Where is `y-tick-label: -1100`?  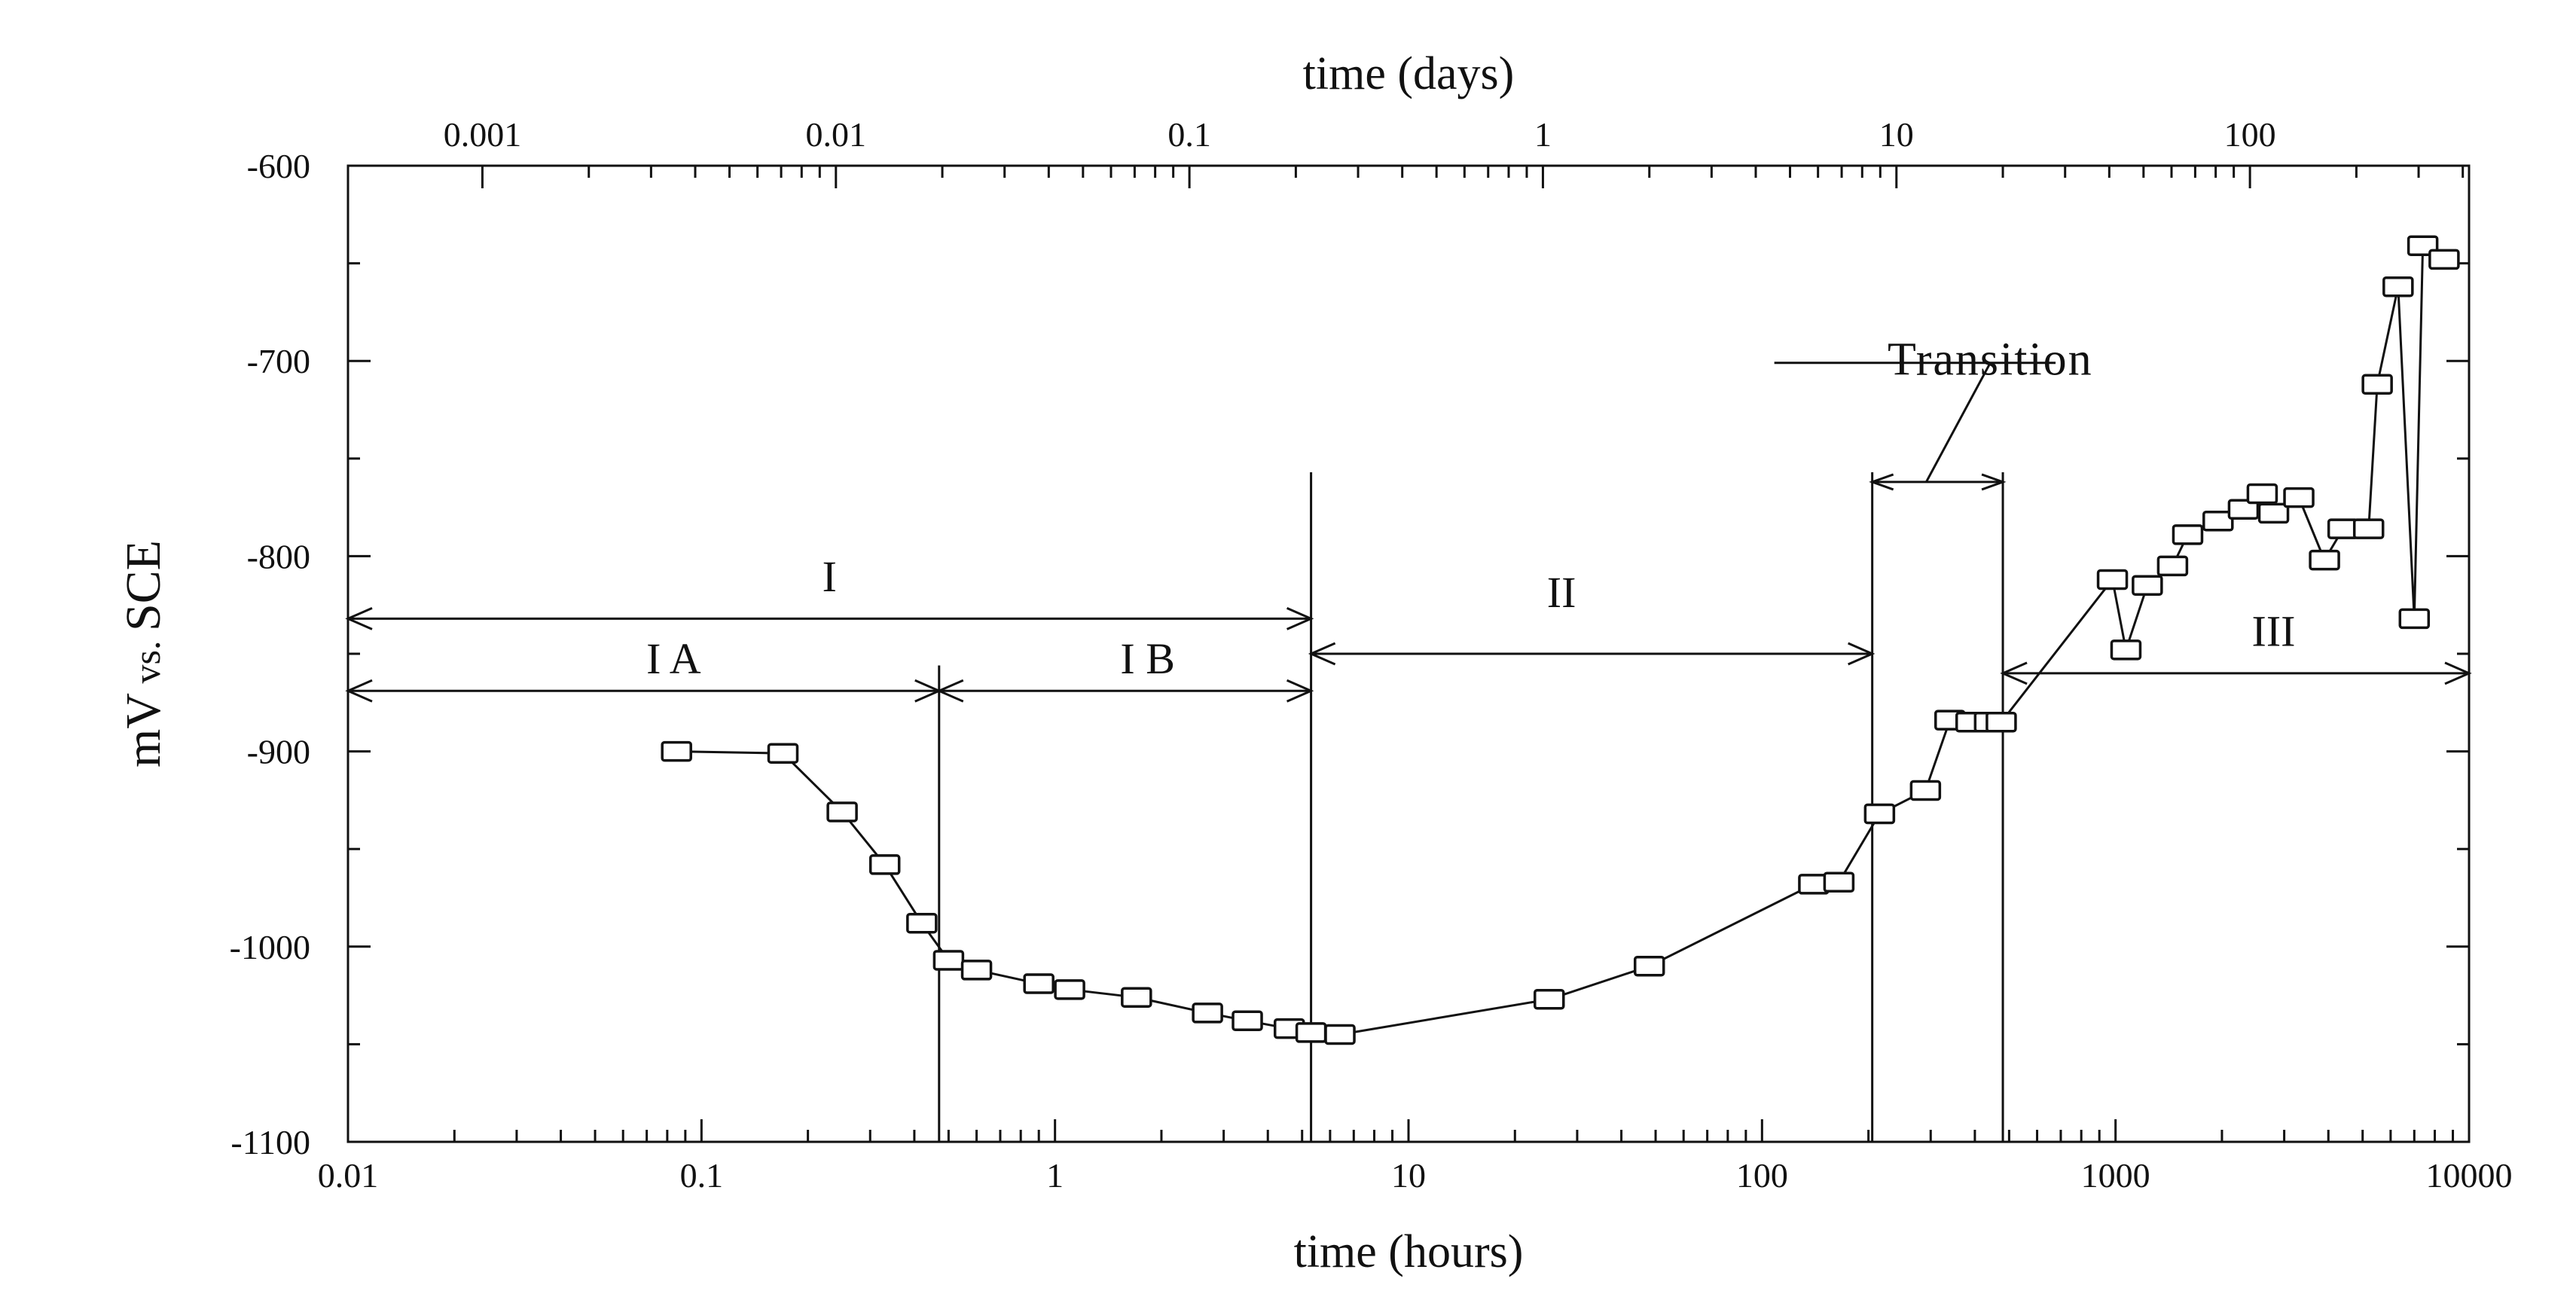
y-tick-label: -1100 is located at coordinates (270, 1142).